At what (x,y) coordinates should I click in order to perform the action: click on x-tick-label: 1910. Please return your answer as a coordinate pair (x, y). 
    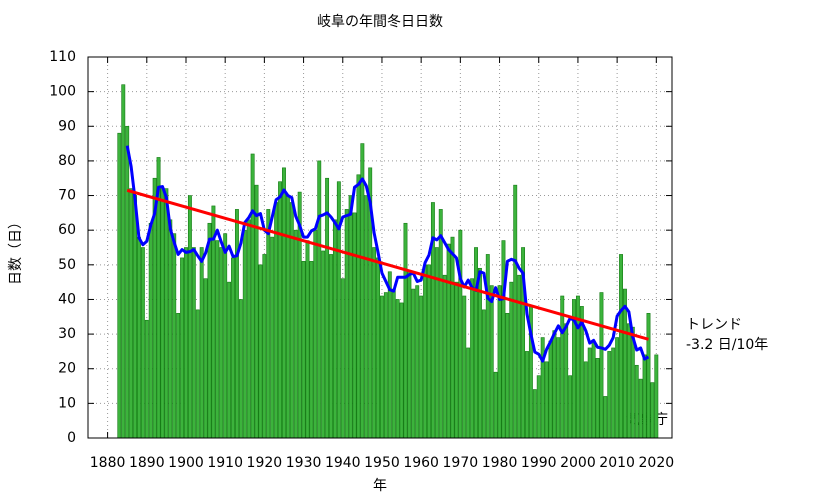
    Looking at the image, I should click on (225, 463).